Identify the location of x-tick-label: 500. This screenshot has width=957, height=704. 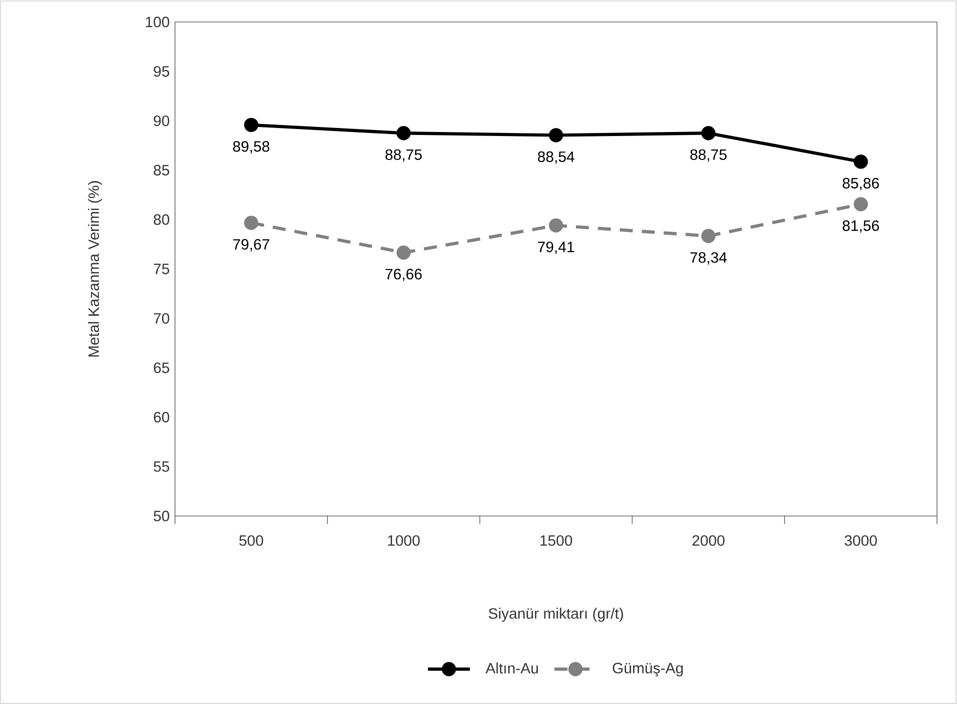
(251, 540).